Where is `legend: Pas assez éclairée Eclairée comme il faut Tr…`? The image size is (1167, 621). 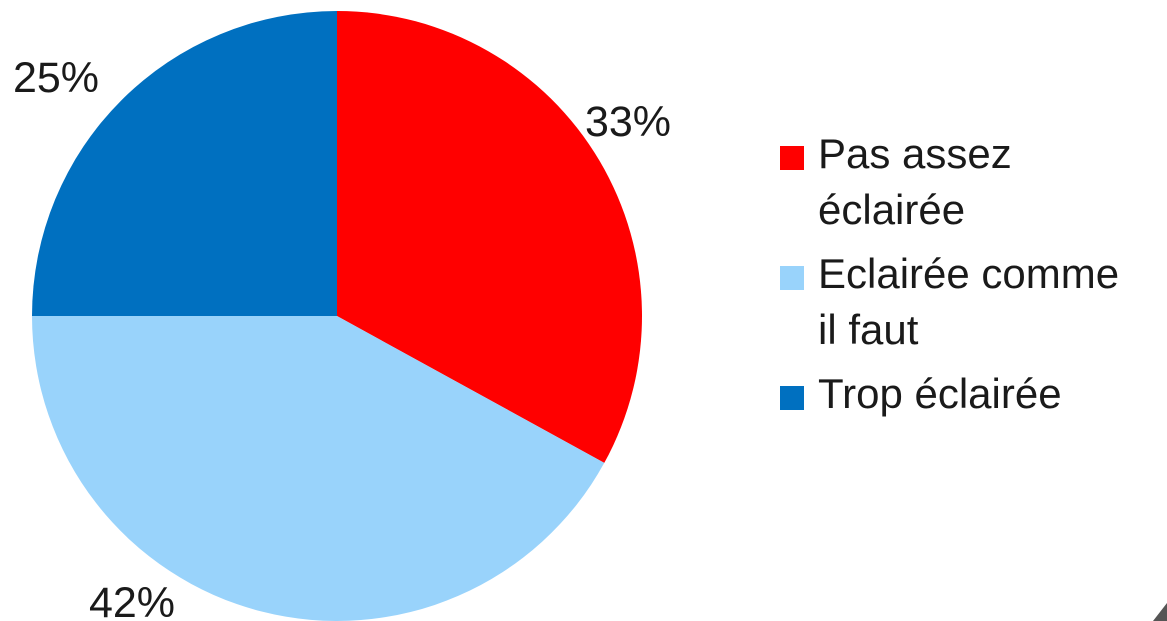 legend: Pas assez éclairée Eclairée comme il faut Tr… is located at coordinates (949, 273).